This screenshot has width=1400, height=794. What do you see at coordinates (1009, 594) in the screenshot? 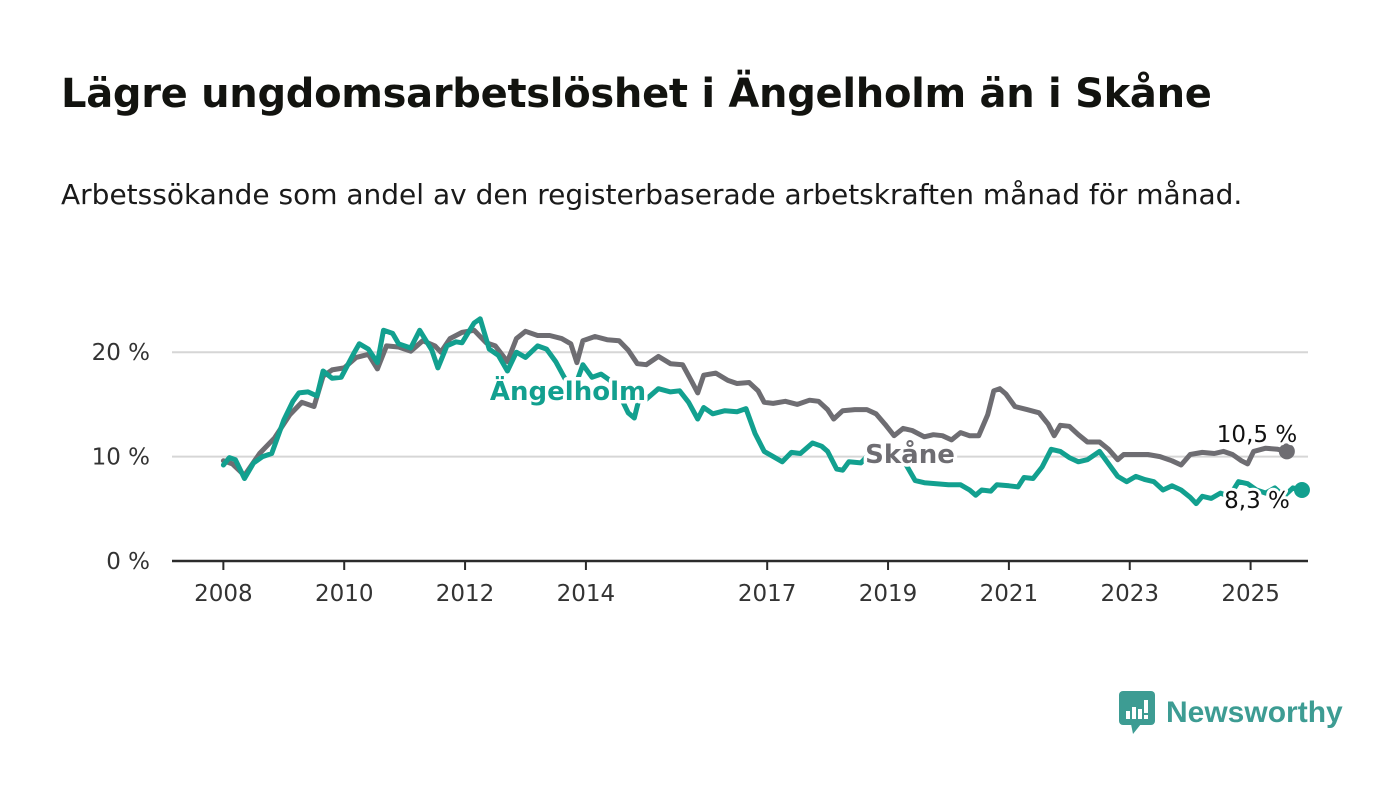
I see `x-tick-label: 2021` at bounding box center [1009, 594].